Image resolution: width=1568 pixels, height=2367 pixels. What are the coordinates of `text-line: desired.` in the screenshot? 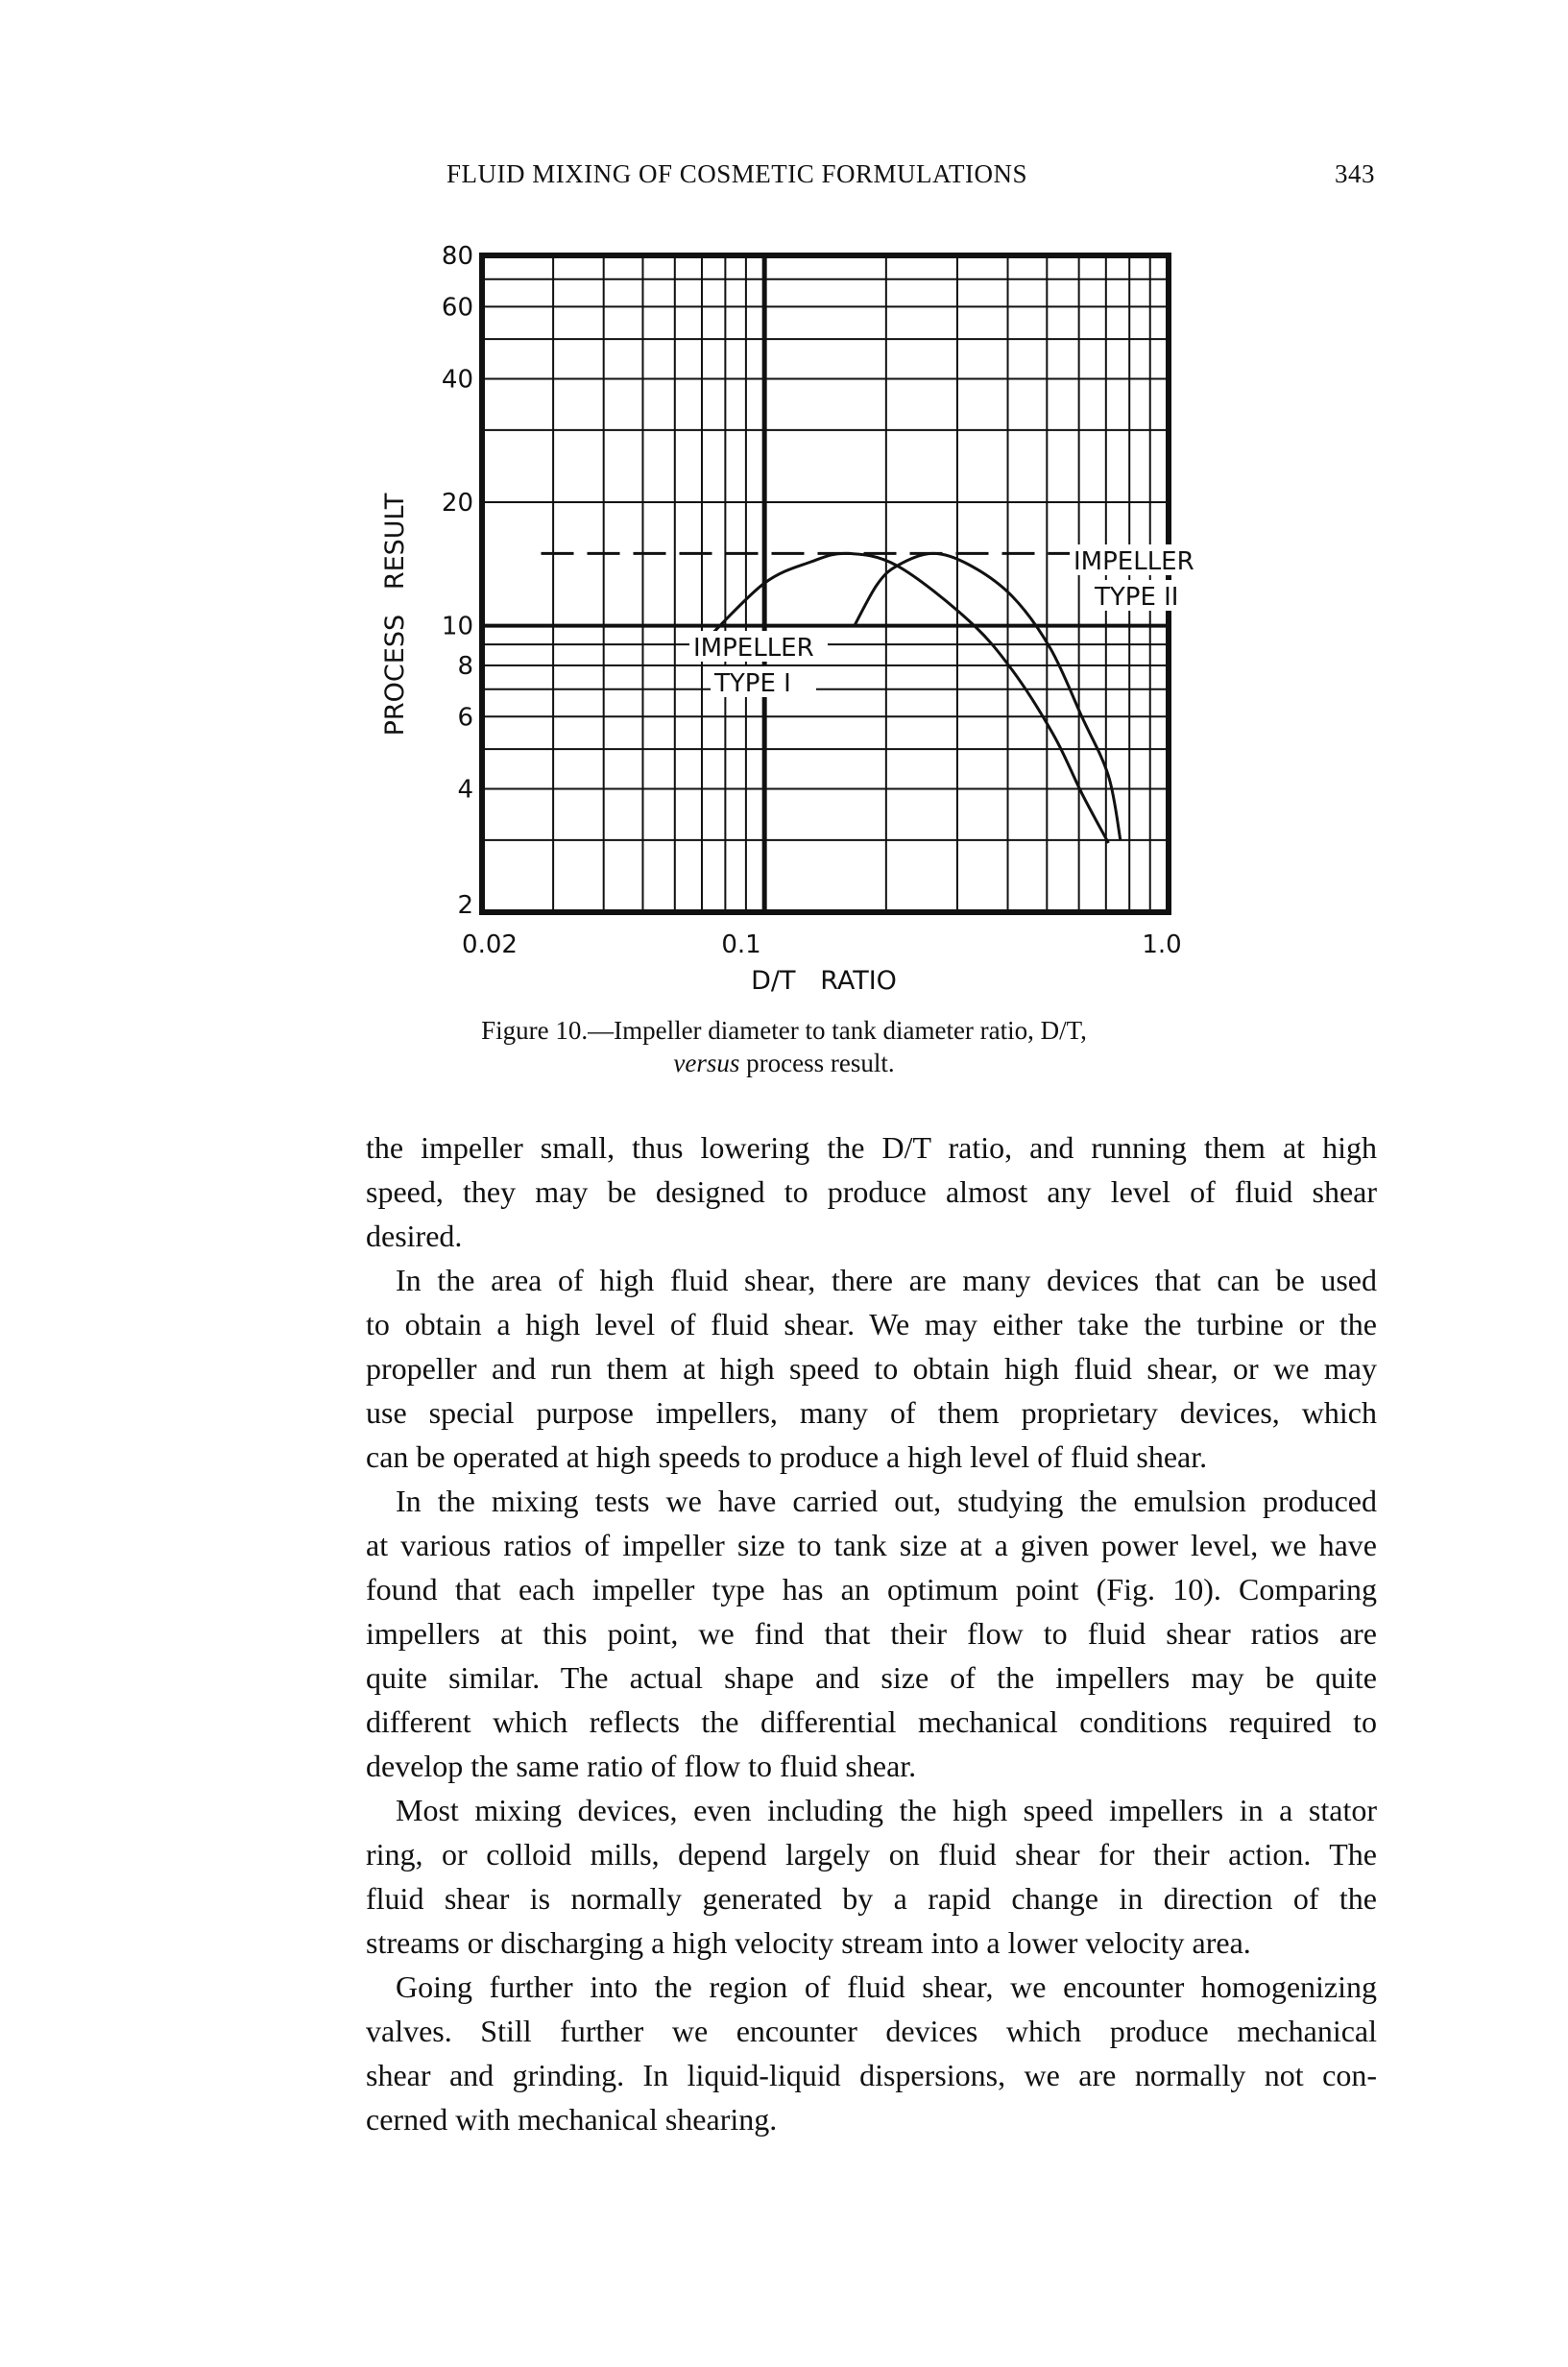 It's located at (414, 1236).